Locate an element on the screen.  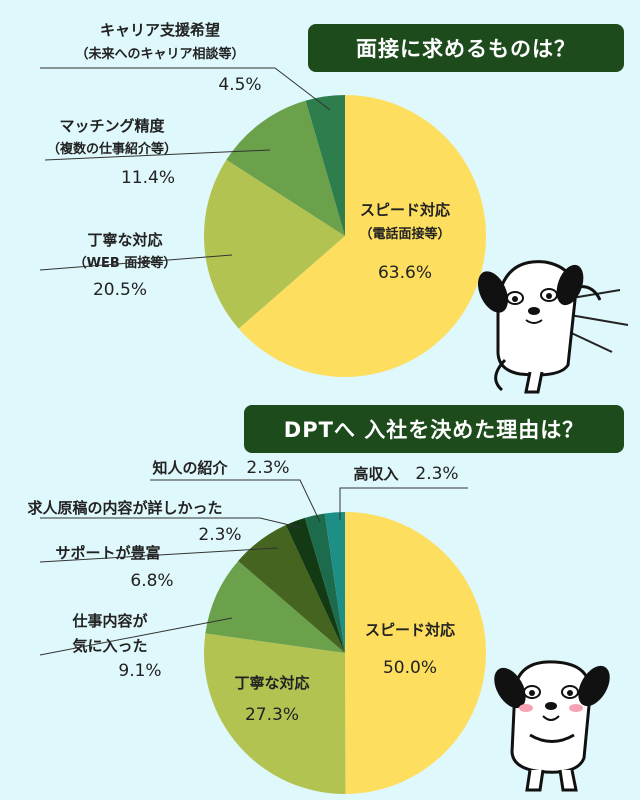
dog-mascot-2-illustration is located at coordinates (552, 726).